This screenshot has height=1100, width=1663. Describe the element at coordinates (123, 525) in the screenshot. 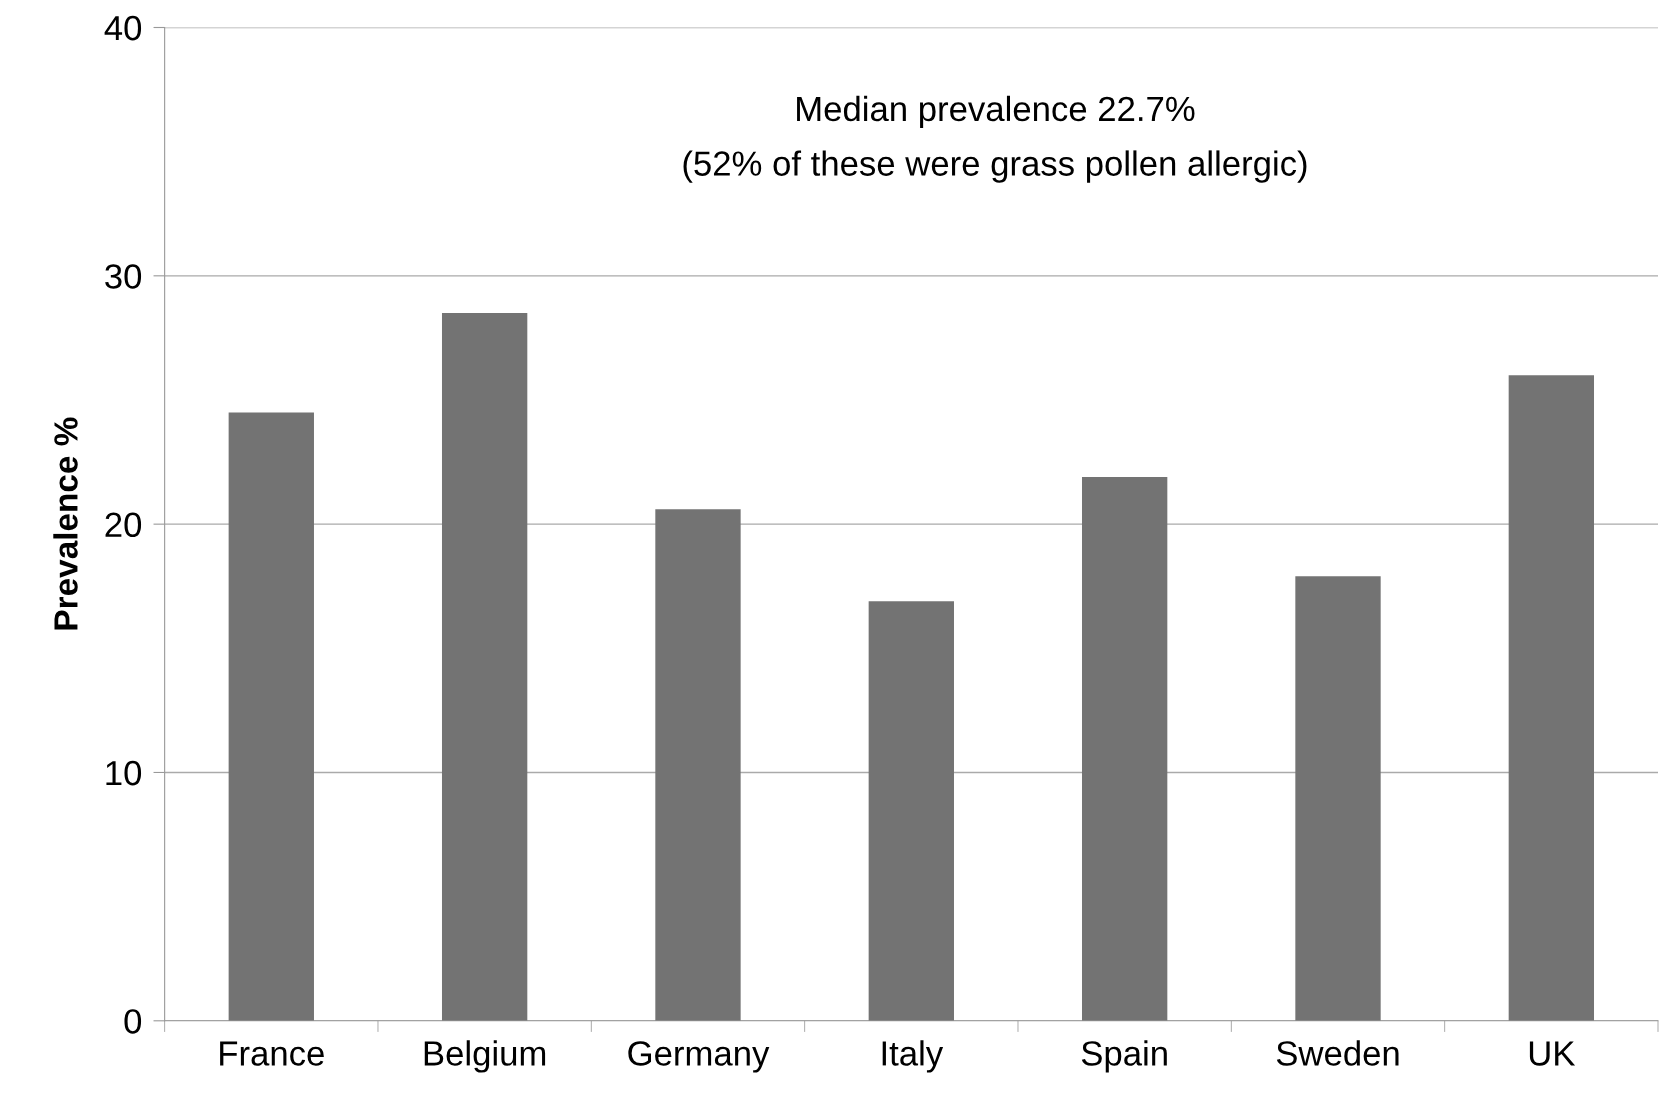

I see `y-tick-label: 20` at that location.